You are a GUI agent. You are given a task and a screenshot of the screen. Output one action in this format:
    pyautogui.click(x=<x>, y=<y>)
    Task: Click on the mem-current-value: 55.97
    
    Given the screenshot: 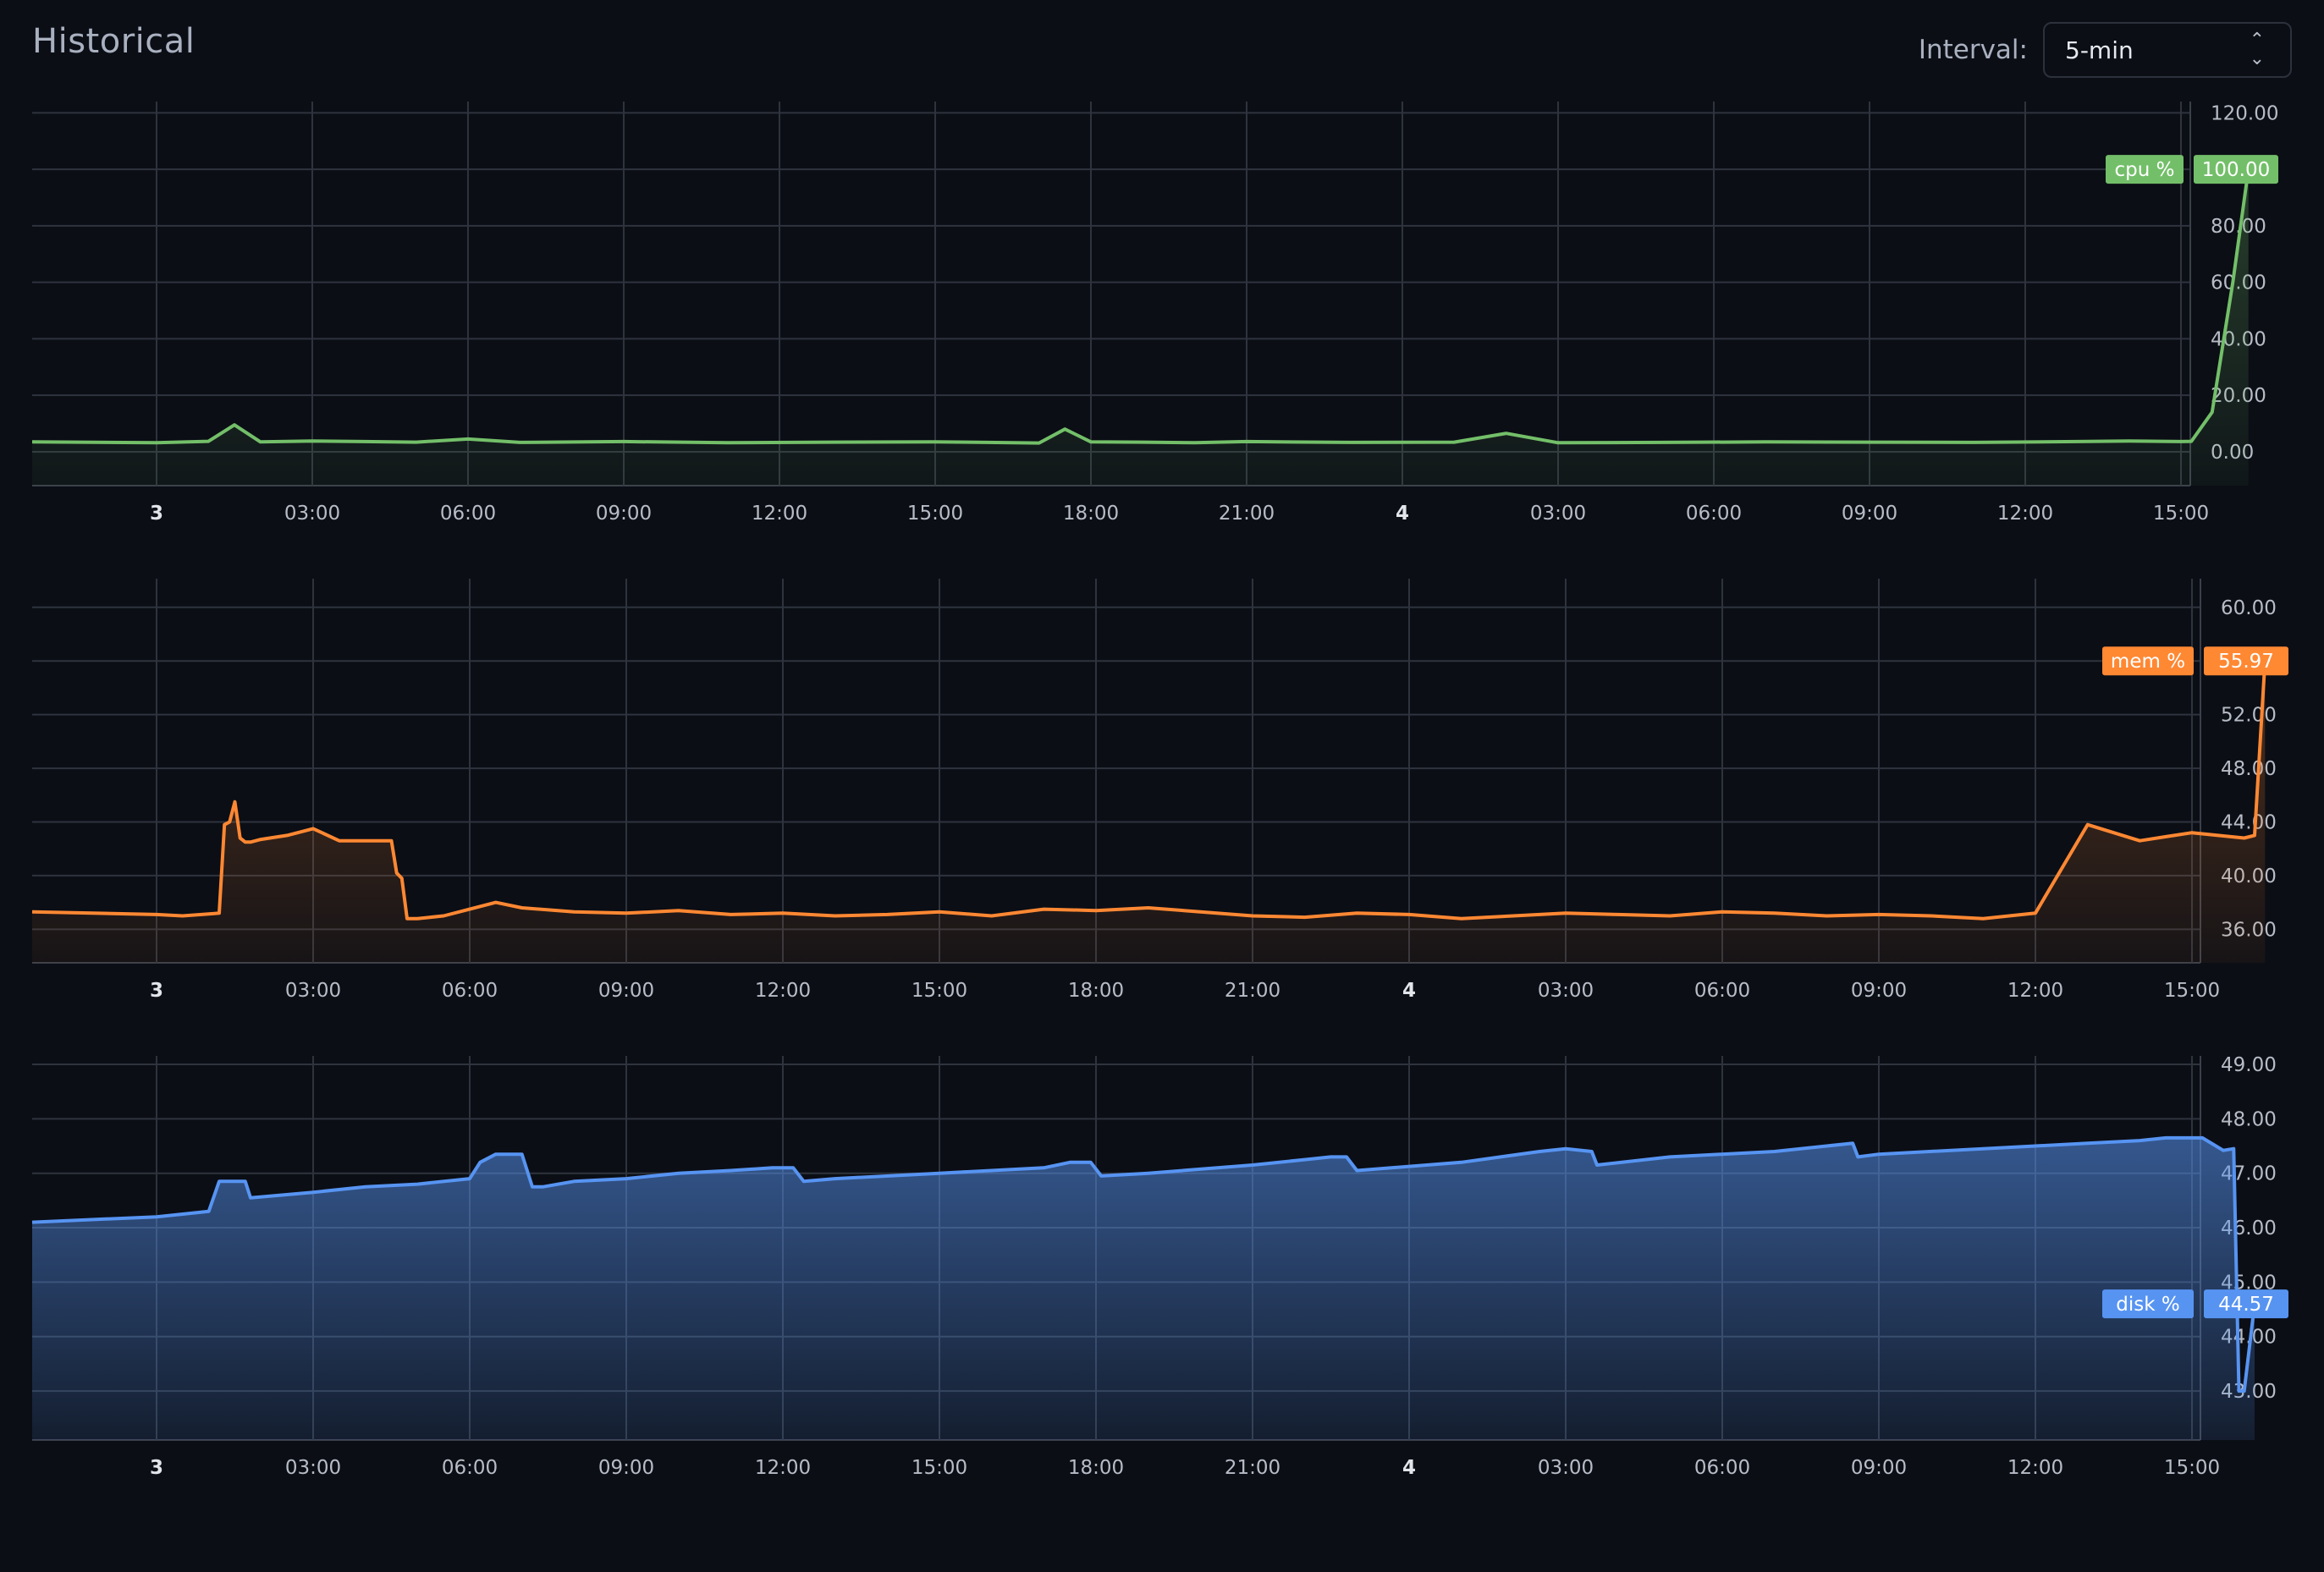 What is the action you would take?
    pyautogui.click(x=2246, y=662)
    